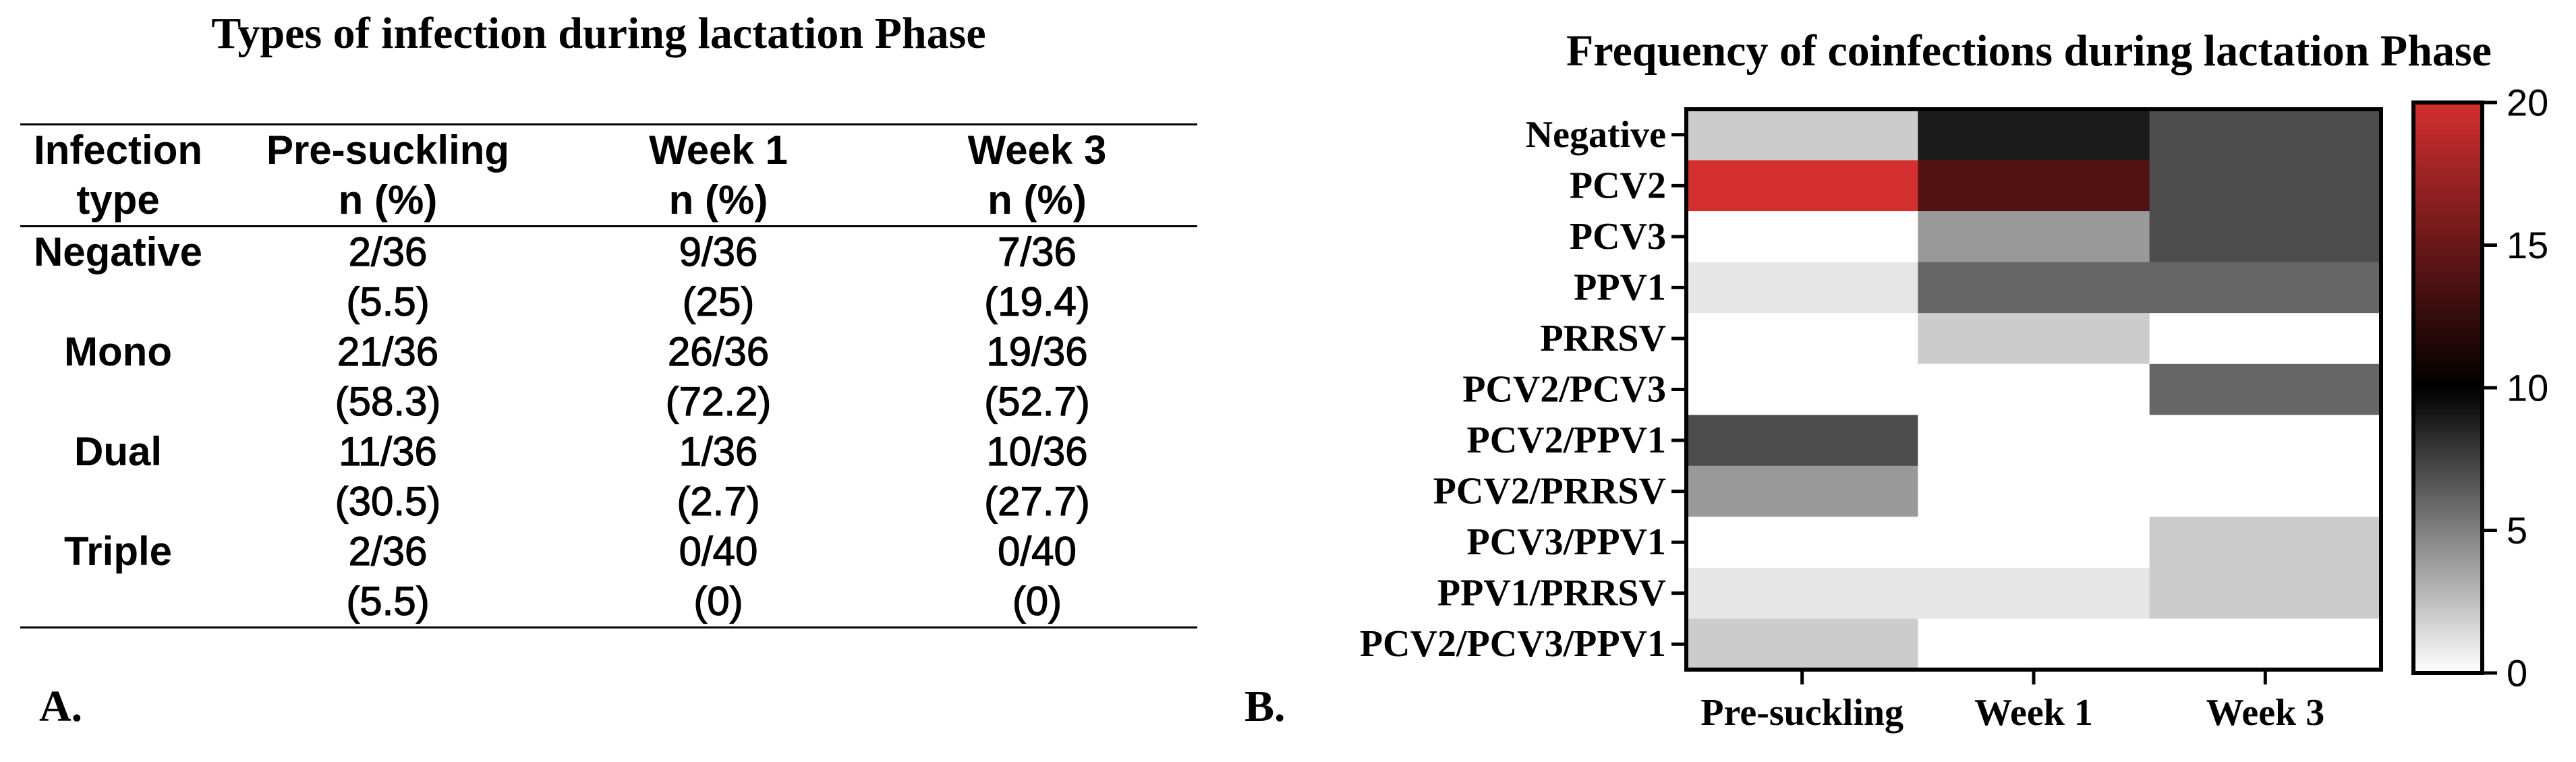 The image size is (2576, 762). I want to click on y-tick-label: PCV2/PPV1, so click(1566, 440).